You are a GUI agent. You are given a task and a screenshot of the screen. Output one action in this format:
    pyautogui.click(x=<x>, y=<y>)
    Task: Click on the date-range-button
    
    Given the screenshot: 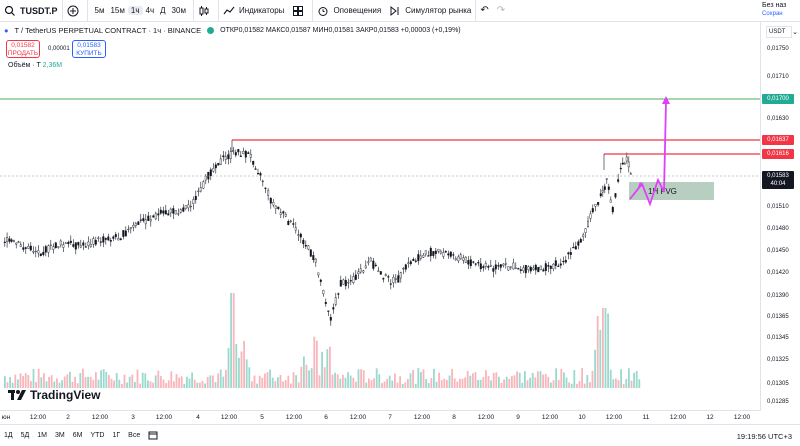 What is the action you would take?
    pyautogui.click(x=153, y=436)
    